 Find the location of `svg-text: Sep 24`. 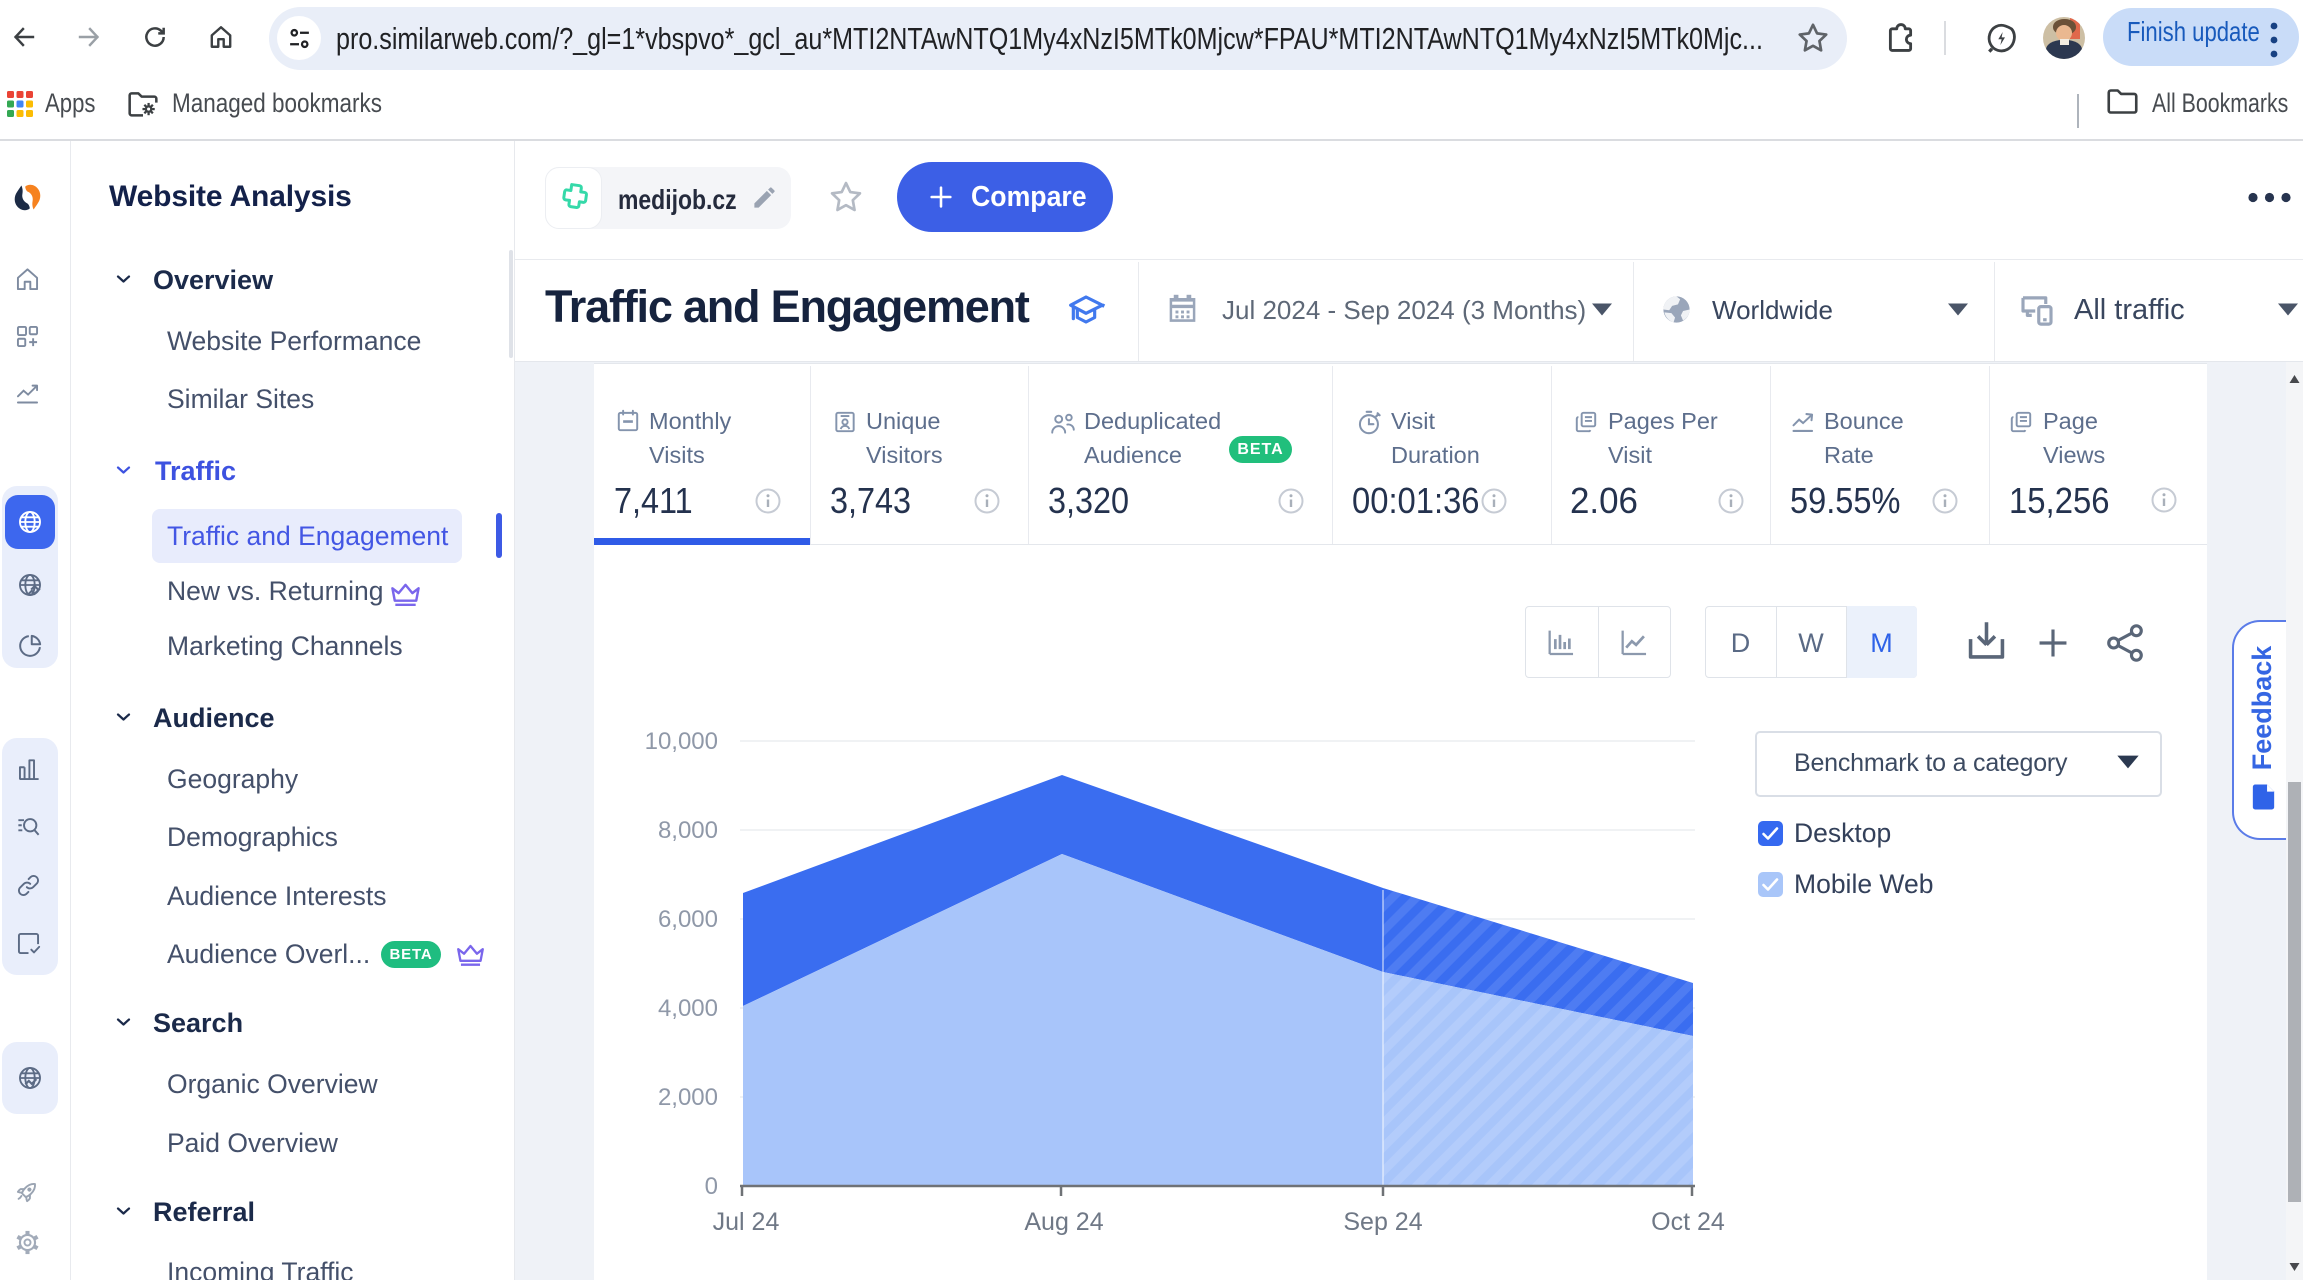

svg-text: Sep 24 is located at coordinates (1382, 1222).